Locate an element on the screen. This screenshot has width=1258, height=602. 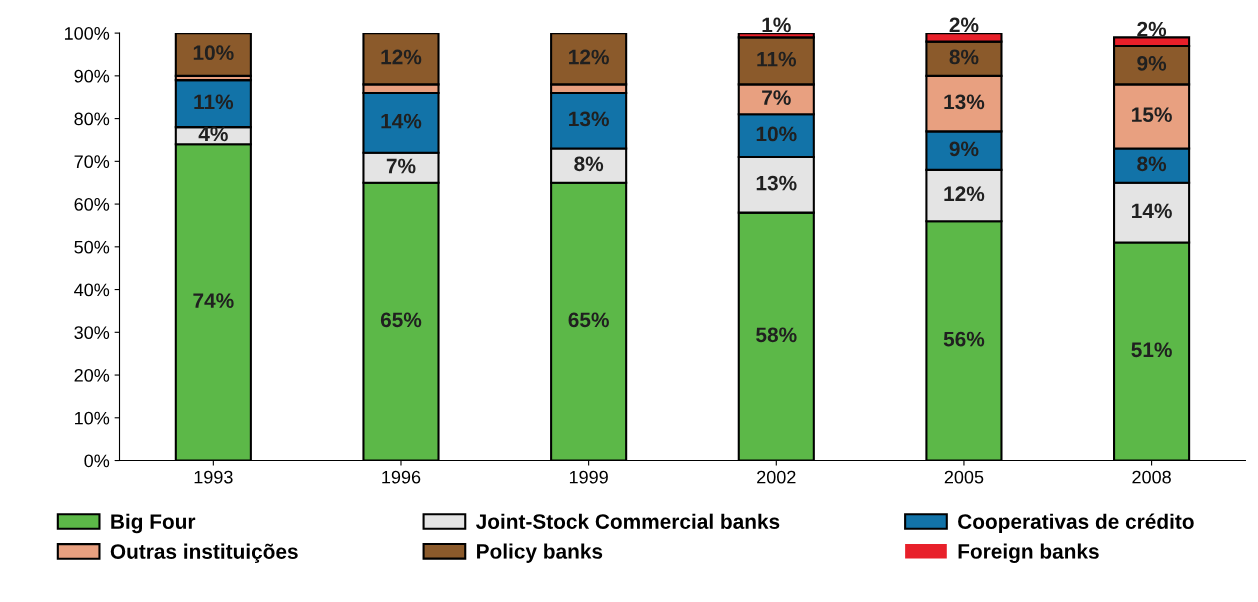
legend-label: Joint-Stock Commercial banks is located at coordinates (627, 521).